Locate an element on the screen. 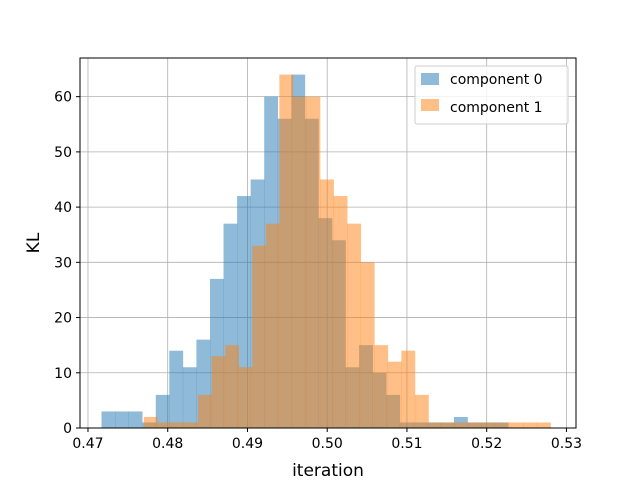 The image size is (640, 480). legend-label-component-1: component 1 is located at coordinates (496, 108).